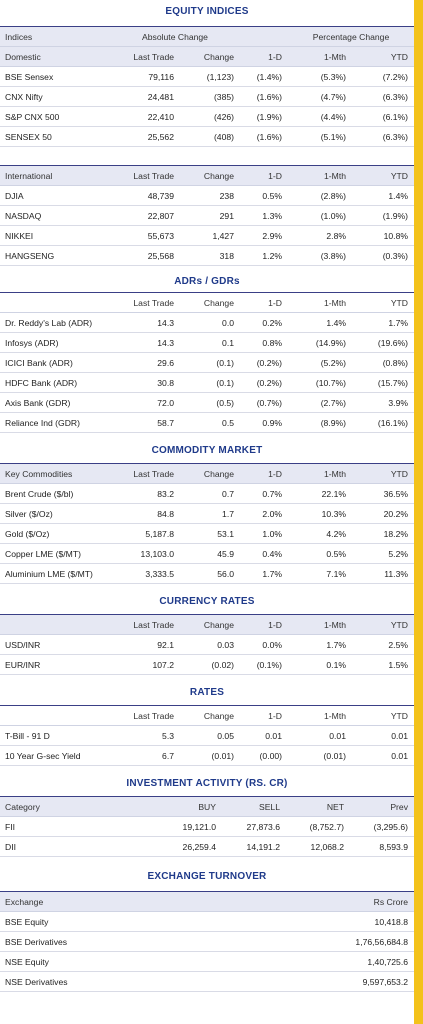 Image resolution: width=423 pixels, height=1024 pixels. Describe the element at coordinates (207, 215) in the screenshot. I see `table-row: NASDAQ 22,807 291 1.3% (1.0%) (1.9%)` at that location.